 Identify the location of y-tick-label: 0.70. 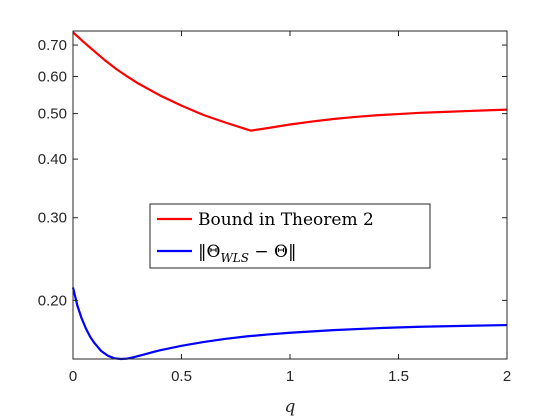
(52, 45).